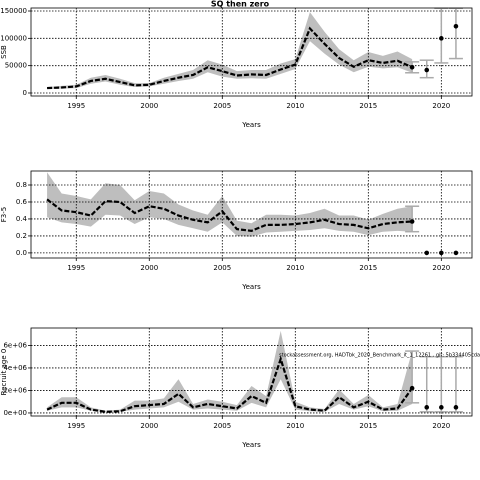 The image size is (480, 480). I want to click on chart-title: SQ then zero, so click(240, 4).